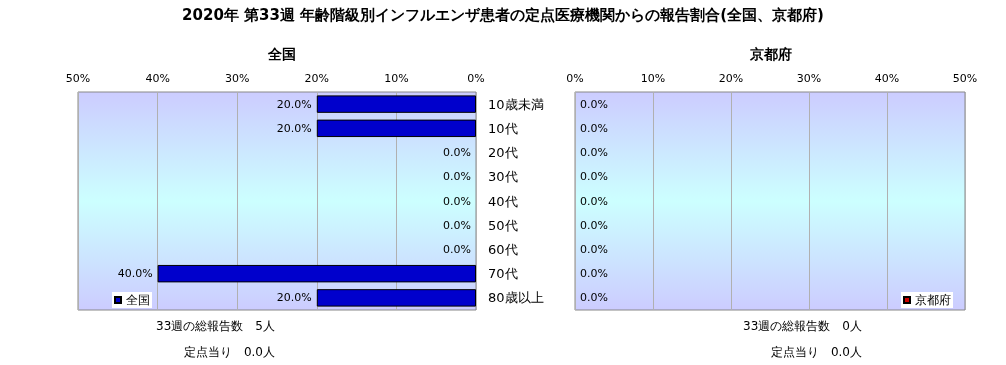  Describe the element at coordinates (770, 54) in the screenshot. I see `chart-subtitle: 京都府` at that location.